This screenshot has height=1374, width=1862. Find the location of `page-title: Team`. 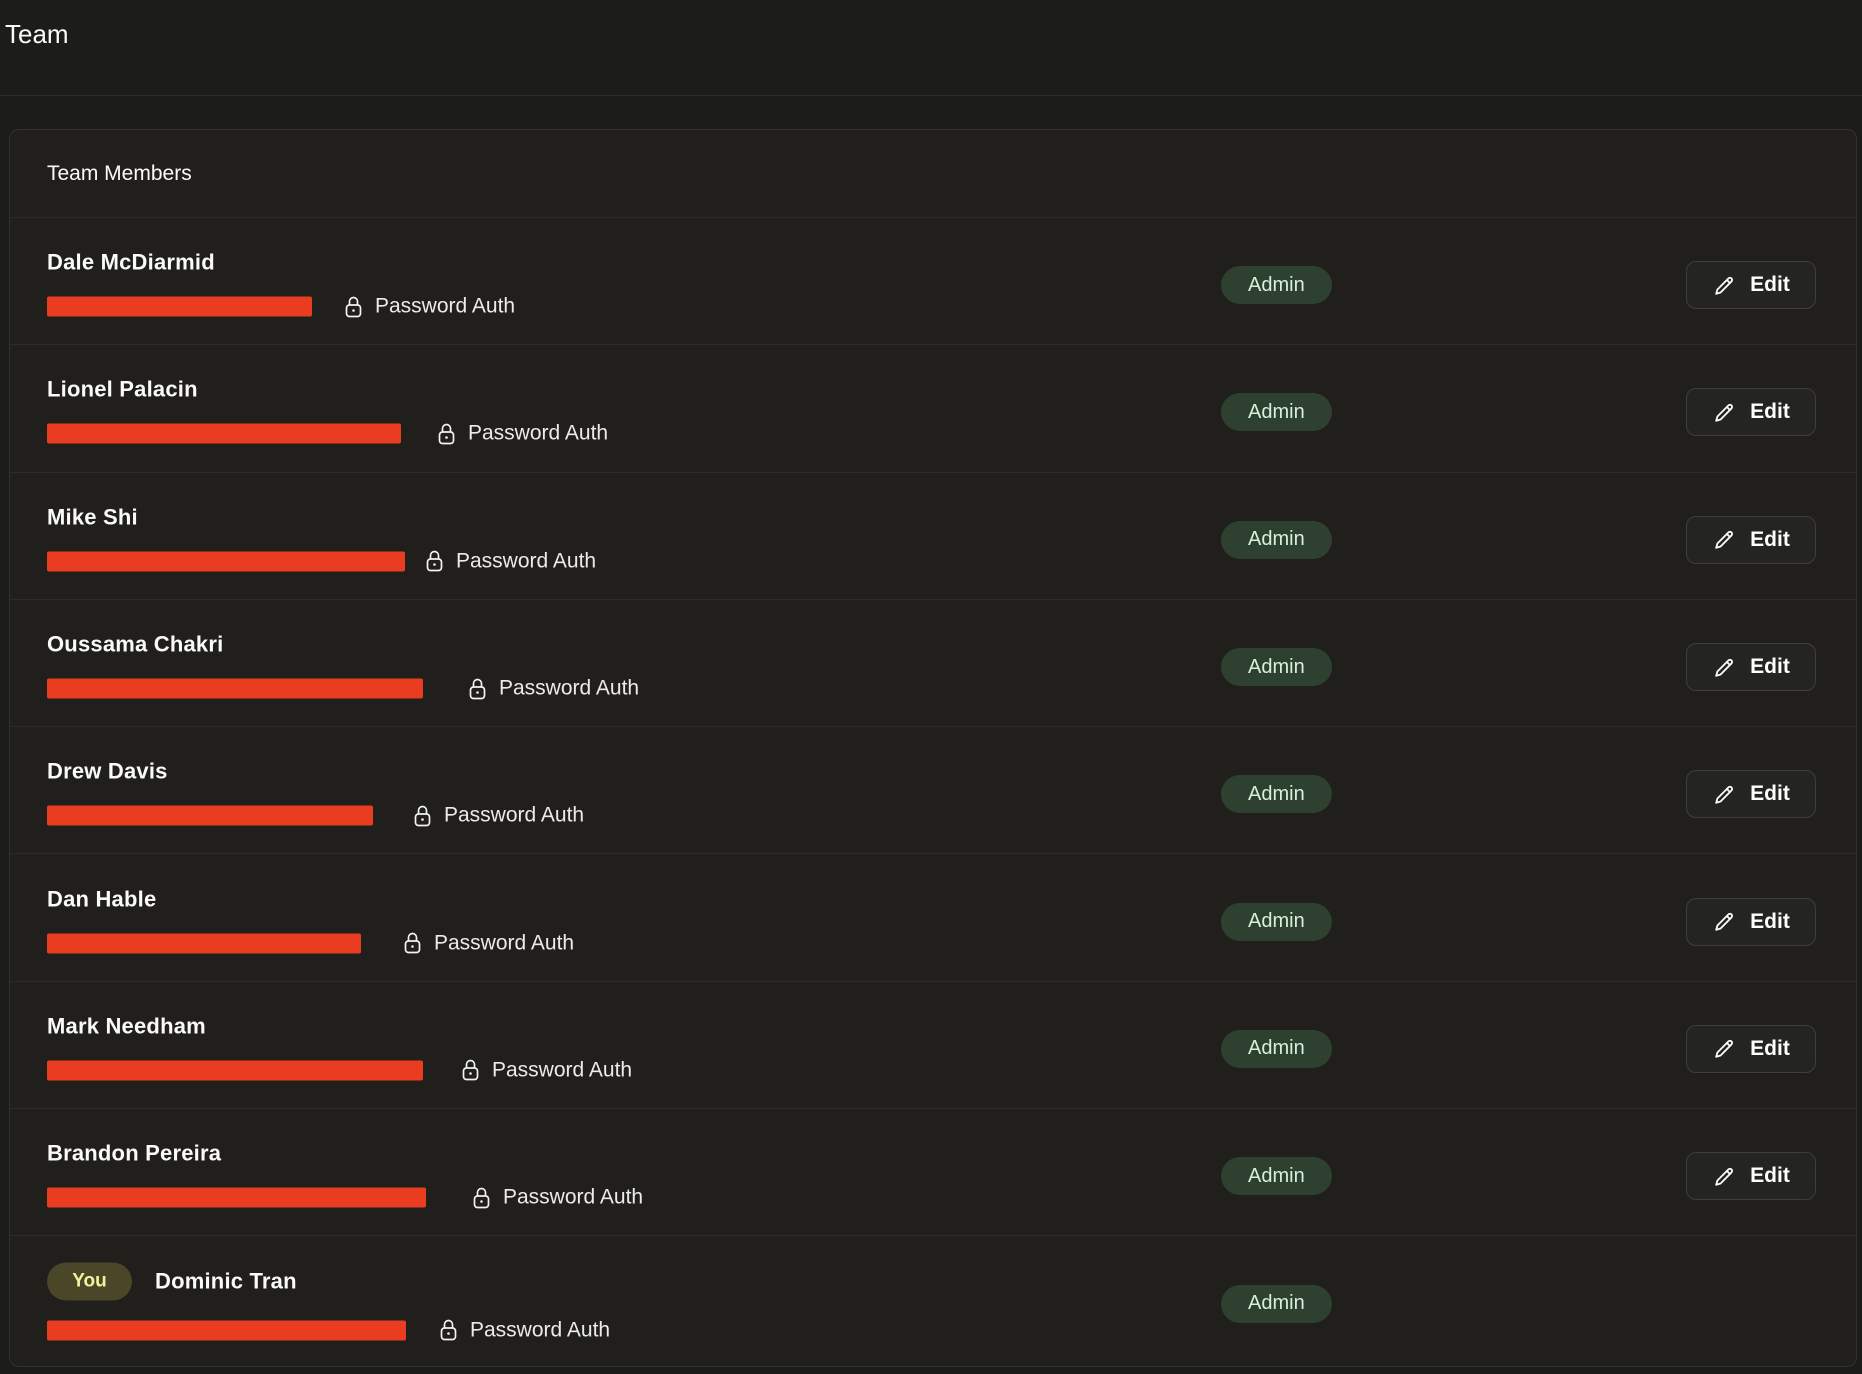

page-title: Team is located at coordinates (37, 34).